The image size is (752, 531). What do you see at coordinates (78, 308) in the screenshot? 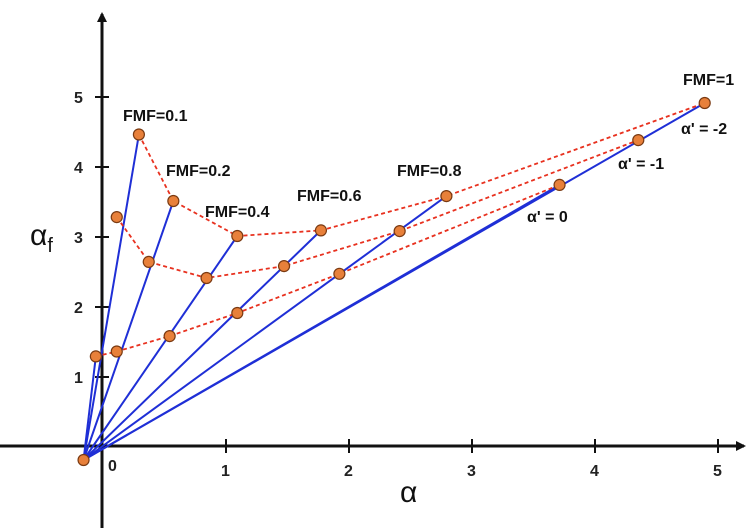
I see `y-tick-label: 2` at bounding box center [78, 308].